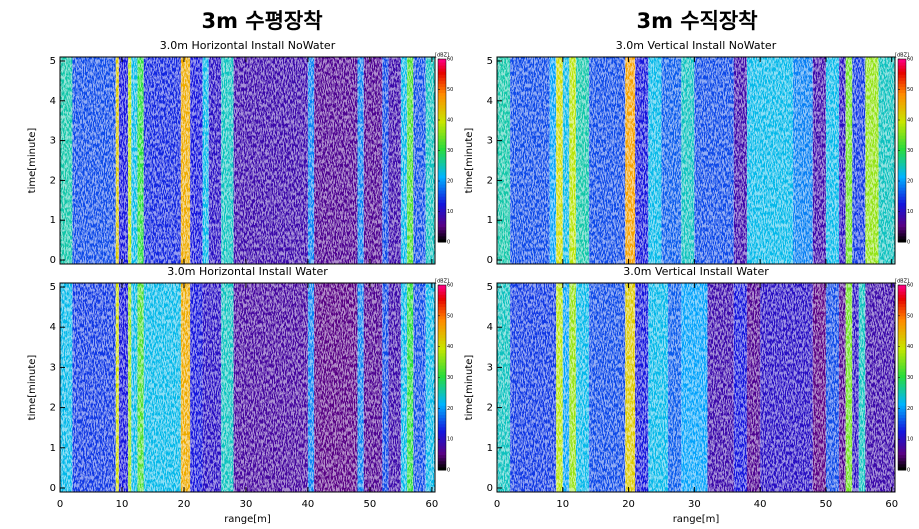 Image resolution: width=919 pixels, height=529 pixels. Describe the element at coordinates (450, 121) in the screenshot. I see `colorbar-tick-label: 40` at that location.